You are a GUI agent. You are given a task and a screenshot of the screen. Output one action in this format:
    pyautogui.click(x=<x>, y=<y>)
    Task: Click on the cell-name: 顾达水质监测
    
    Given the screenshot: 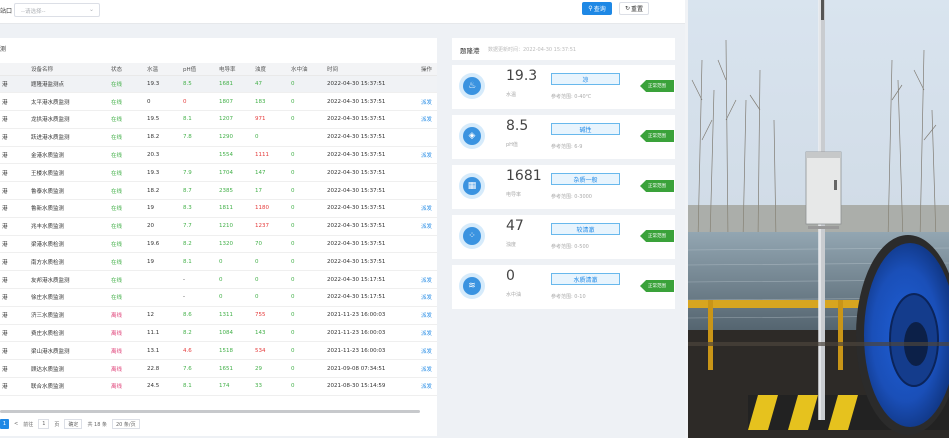 What is the action you would take?
    pyautogui.click(x=69, y=369)
    